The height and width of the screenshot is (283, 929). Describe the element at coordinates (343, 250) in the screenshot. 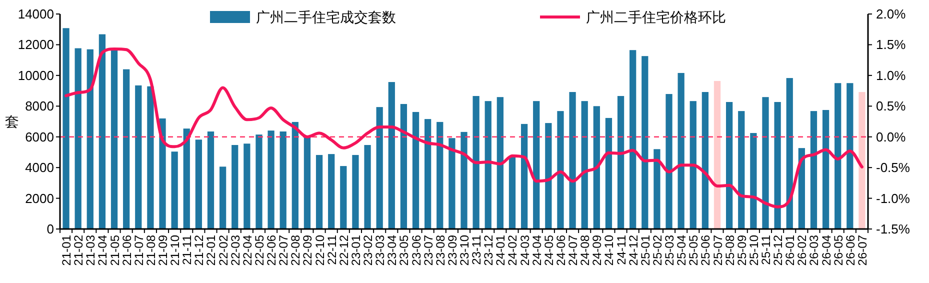

I see `x-tick-label: 22-12` at that location.